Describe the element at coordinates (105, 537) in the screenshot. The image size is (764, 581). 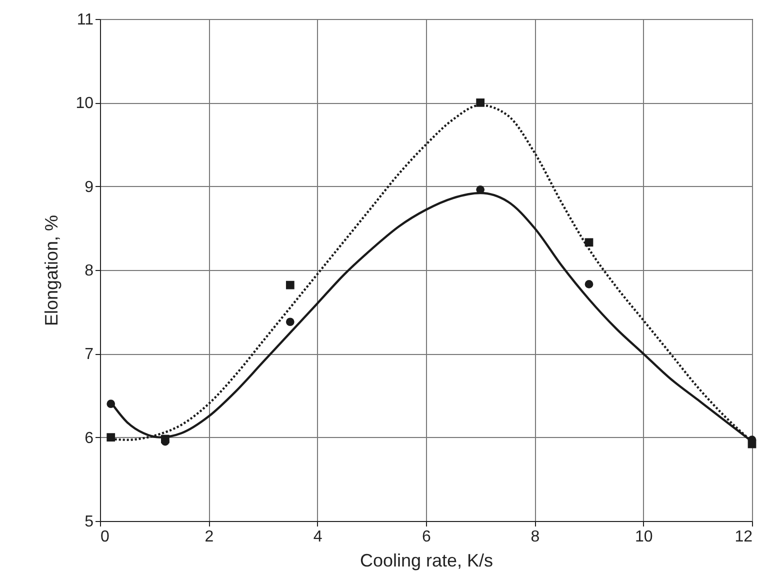
I see `x-tick-label: 0` at that location.